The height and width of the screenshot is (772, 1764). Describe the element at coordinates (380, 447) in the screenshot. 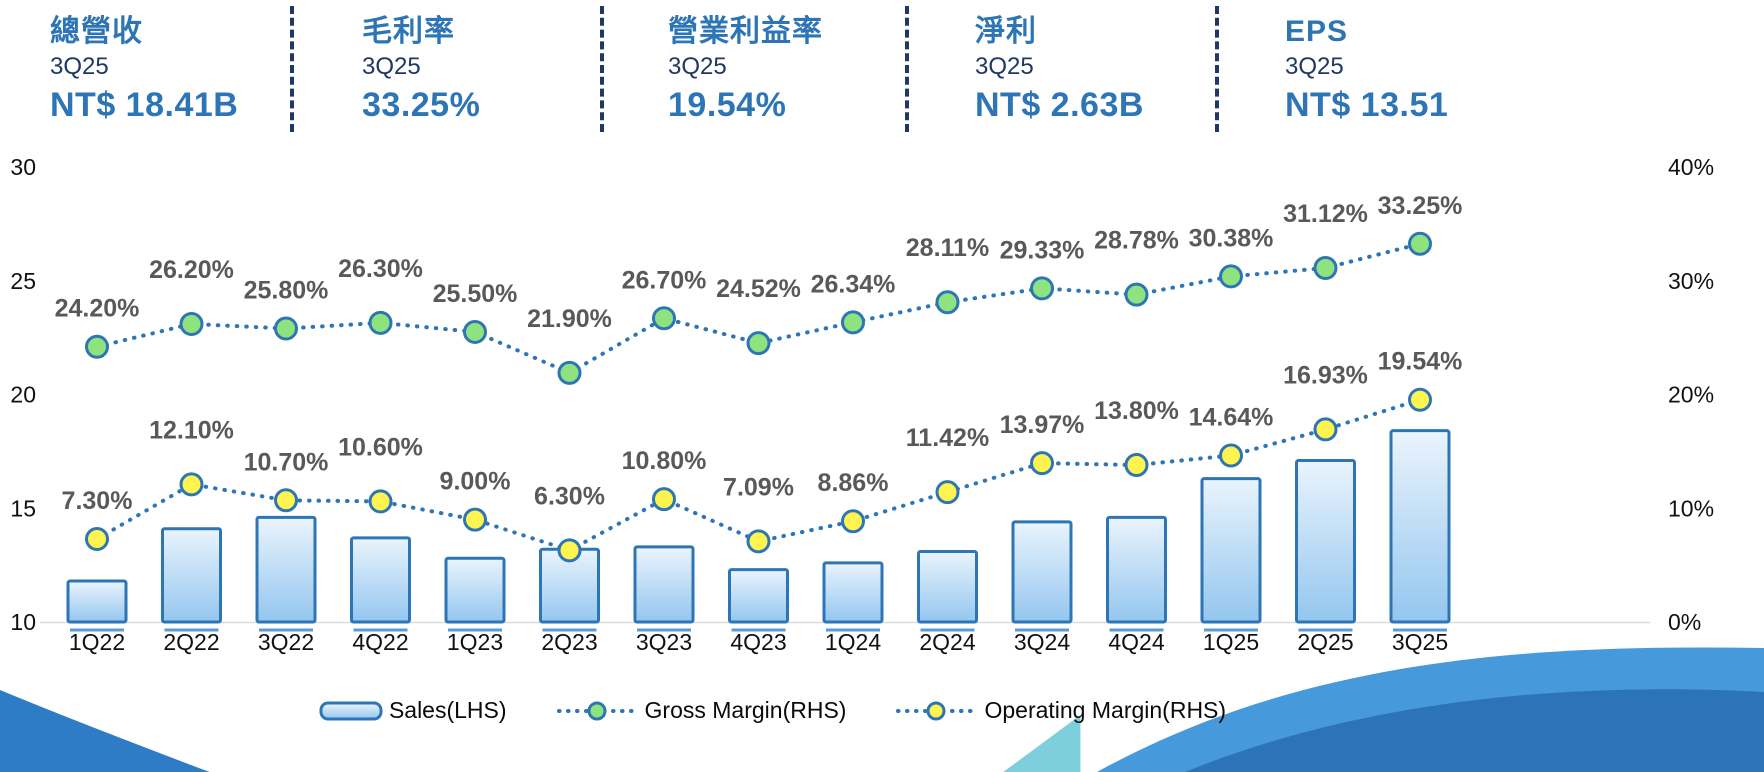

I see `operating-margin-data-label: 10.60%` at that location.